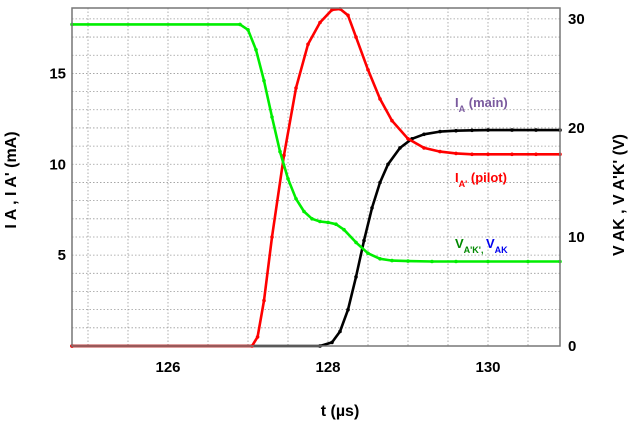 This screenshot has width=635, height=423. I want to click on annotation-part: (pilot), so click(487, 177).